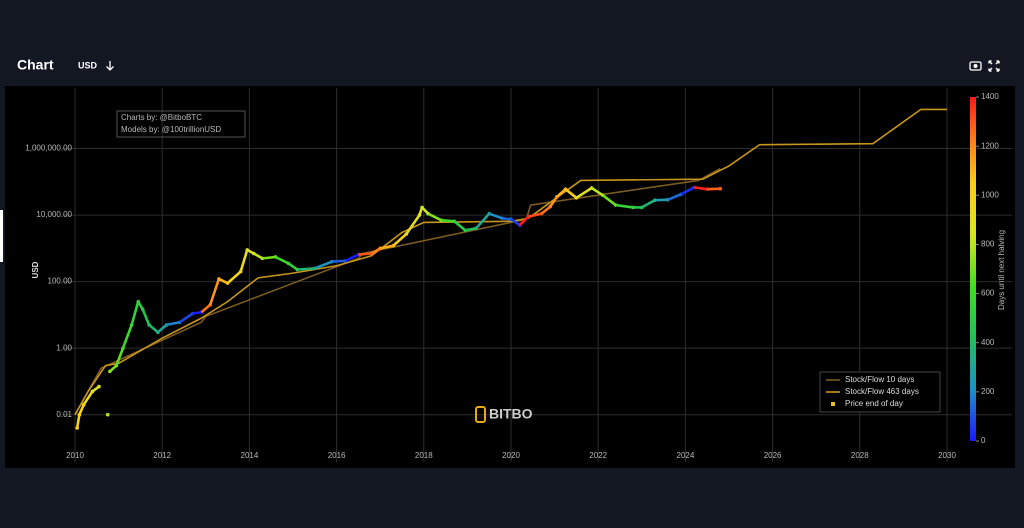  I want to click on colorbar-tick-label: 1000, so click(990, 194).